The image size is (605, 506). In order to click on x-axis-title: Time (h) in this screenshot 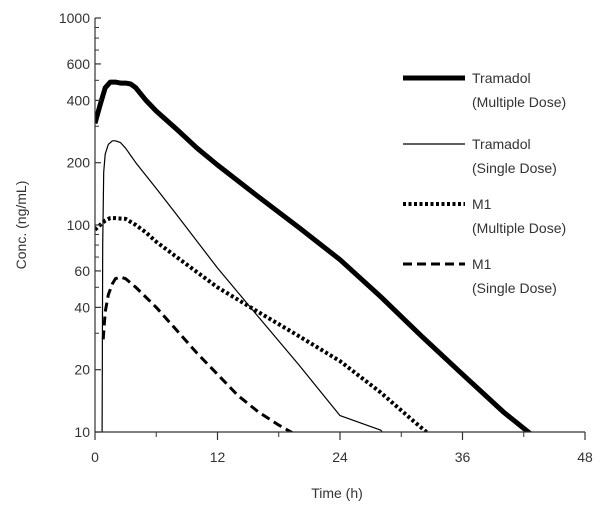, I will do `click(337, 493)`.